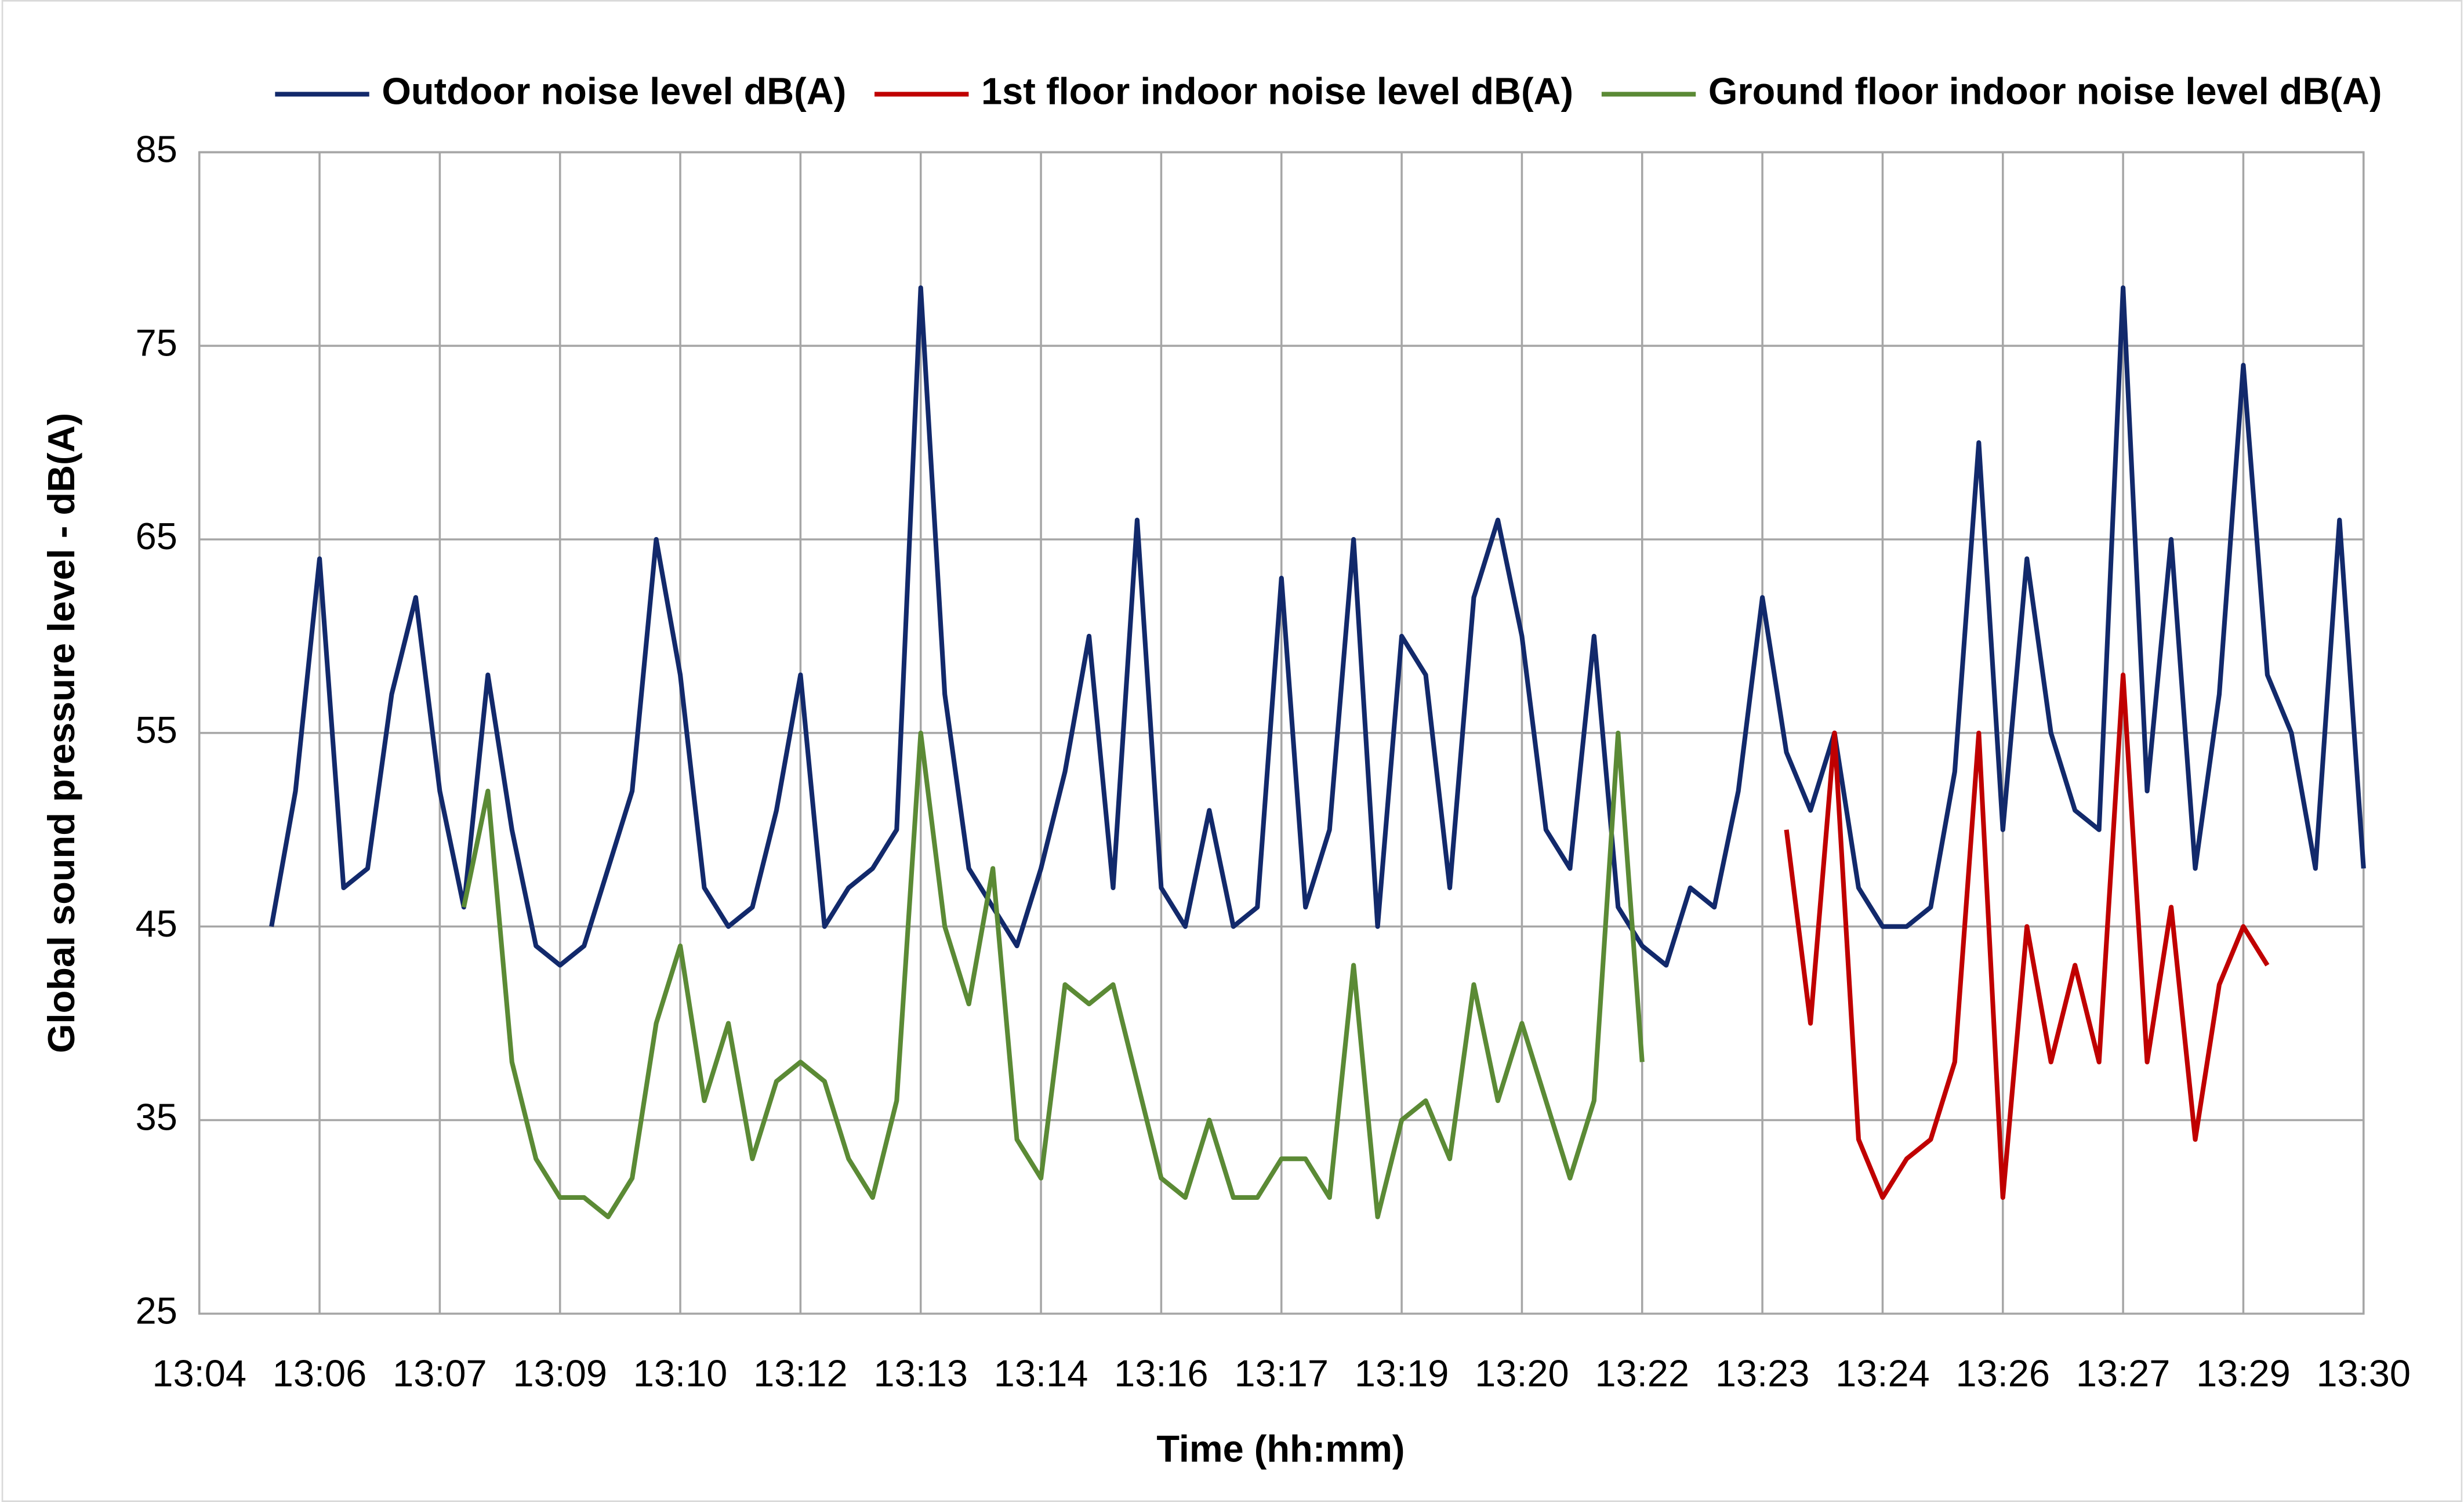 The height and width of the screenshot is (1502, 2464). What do you see at coordinates (1277, 91) in the screenshot?
I see `legend-label: 1st floor indoor noise level dB(A)` at bounding box center [1277, 91].